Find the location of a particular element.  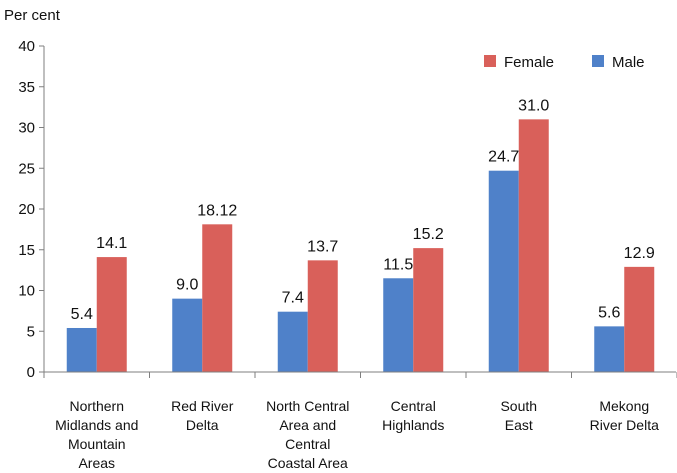

y-tick-label: 25 is located at coordinates (26, 168).